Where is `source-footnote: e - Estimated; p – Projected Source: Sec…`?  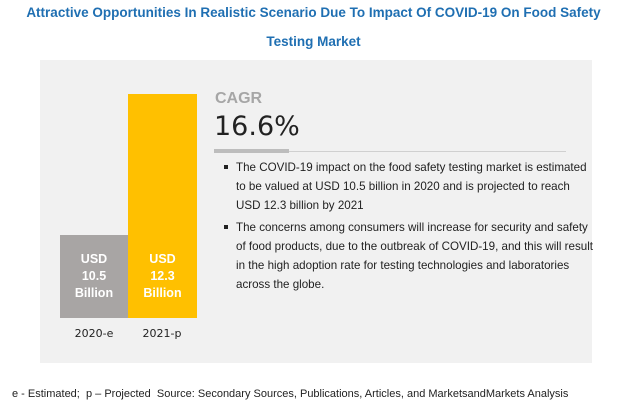 source-footnote: e - Estimated; p – Projected Source: Sec… is located at coordinates (290, 394).